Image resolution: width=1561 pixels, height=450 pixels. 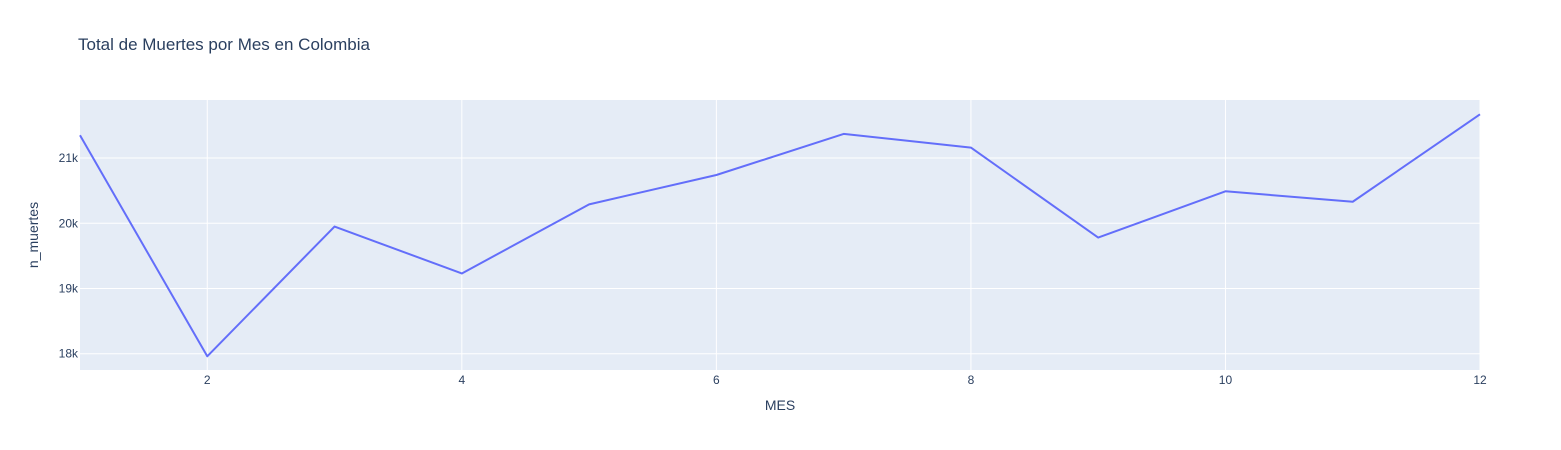 I want to click on x-tick-label: 2, so click(x=207, y=380).